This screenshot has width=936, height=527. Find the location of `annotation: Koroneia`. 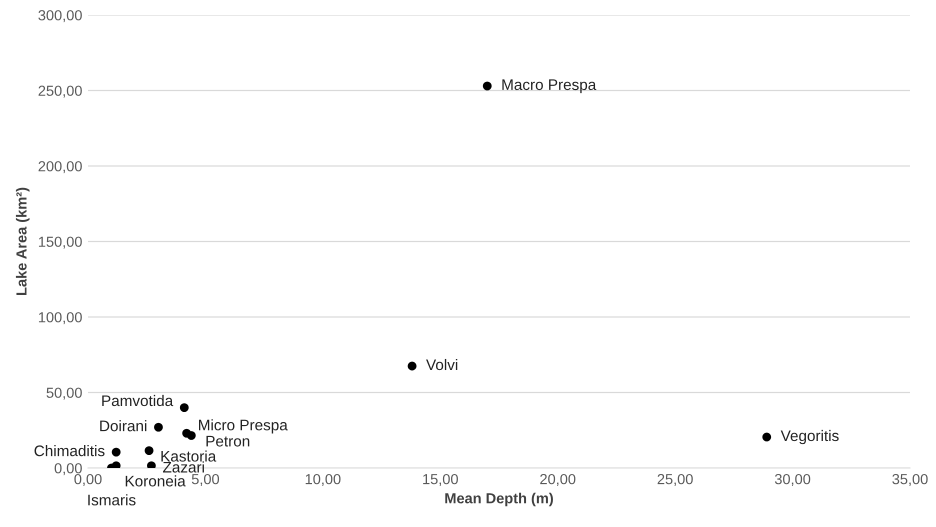

annotation: Koroneia is located at coordinates (156, 481).